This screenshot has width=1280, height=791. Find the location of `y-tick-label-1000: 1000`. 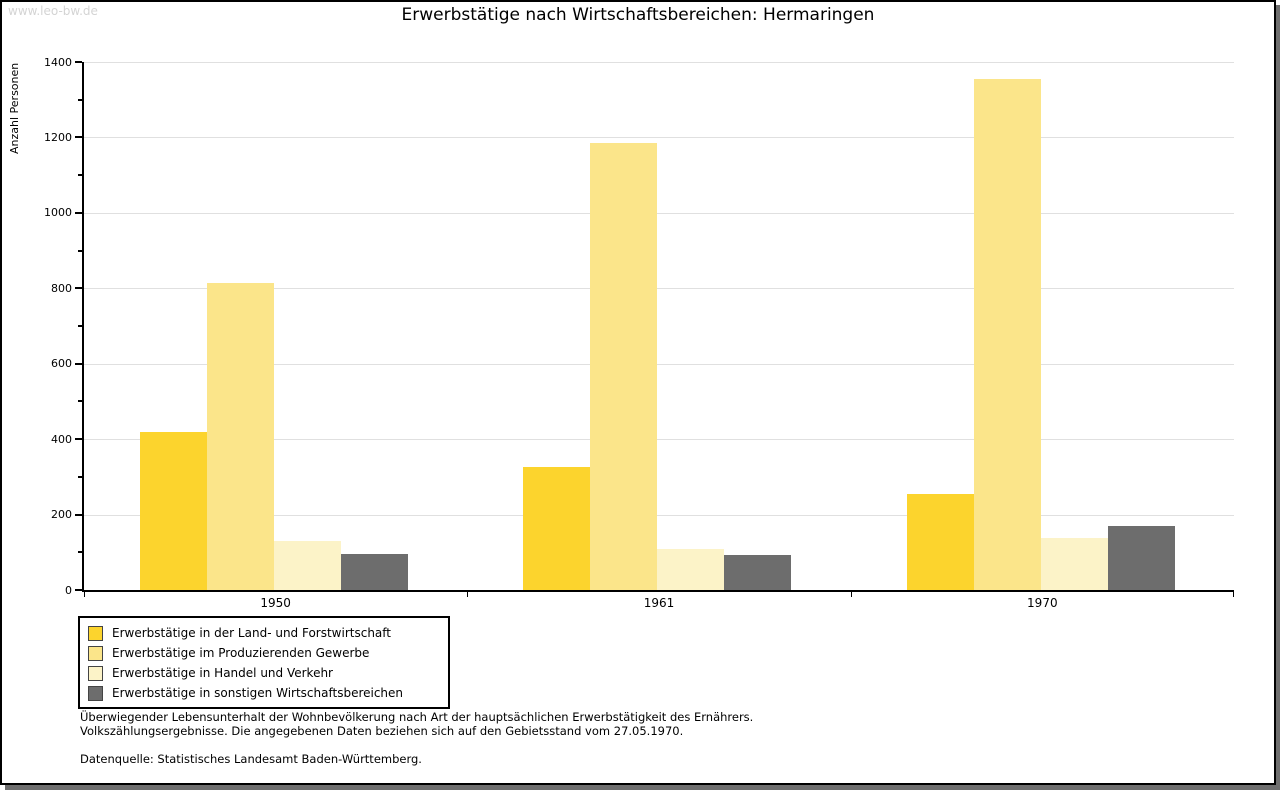

y-tick-label-1000: 1000 is located at coordinates (58, 213).